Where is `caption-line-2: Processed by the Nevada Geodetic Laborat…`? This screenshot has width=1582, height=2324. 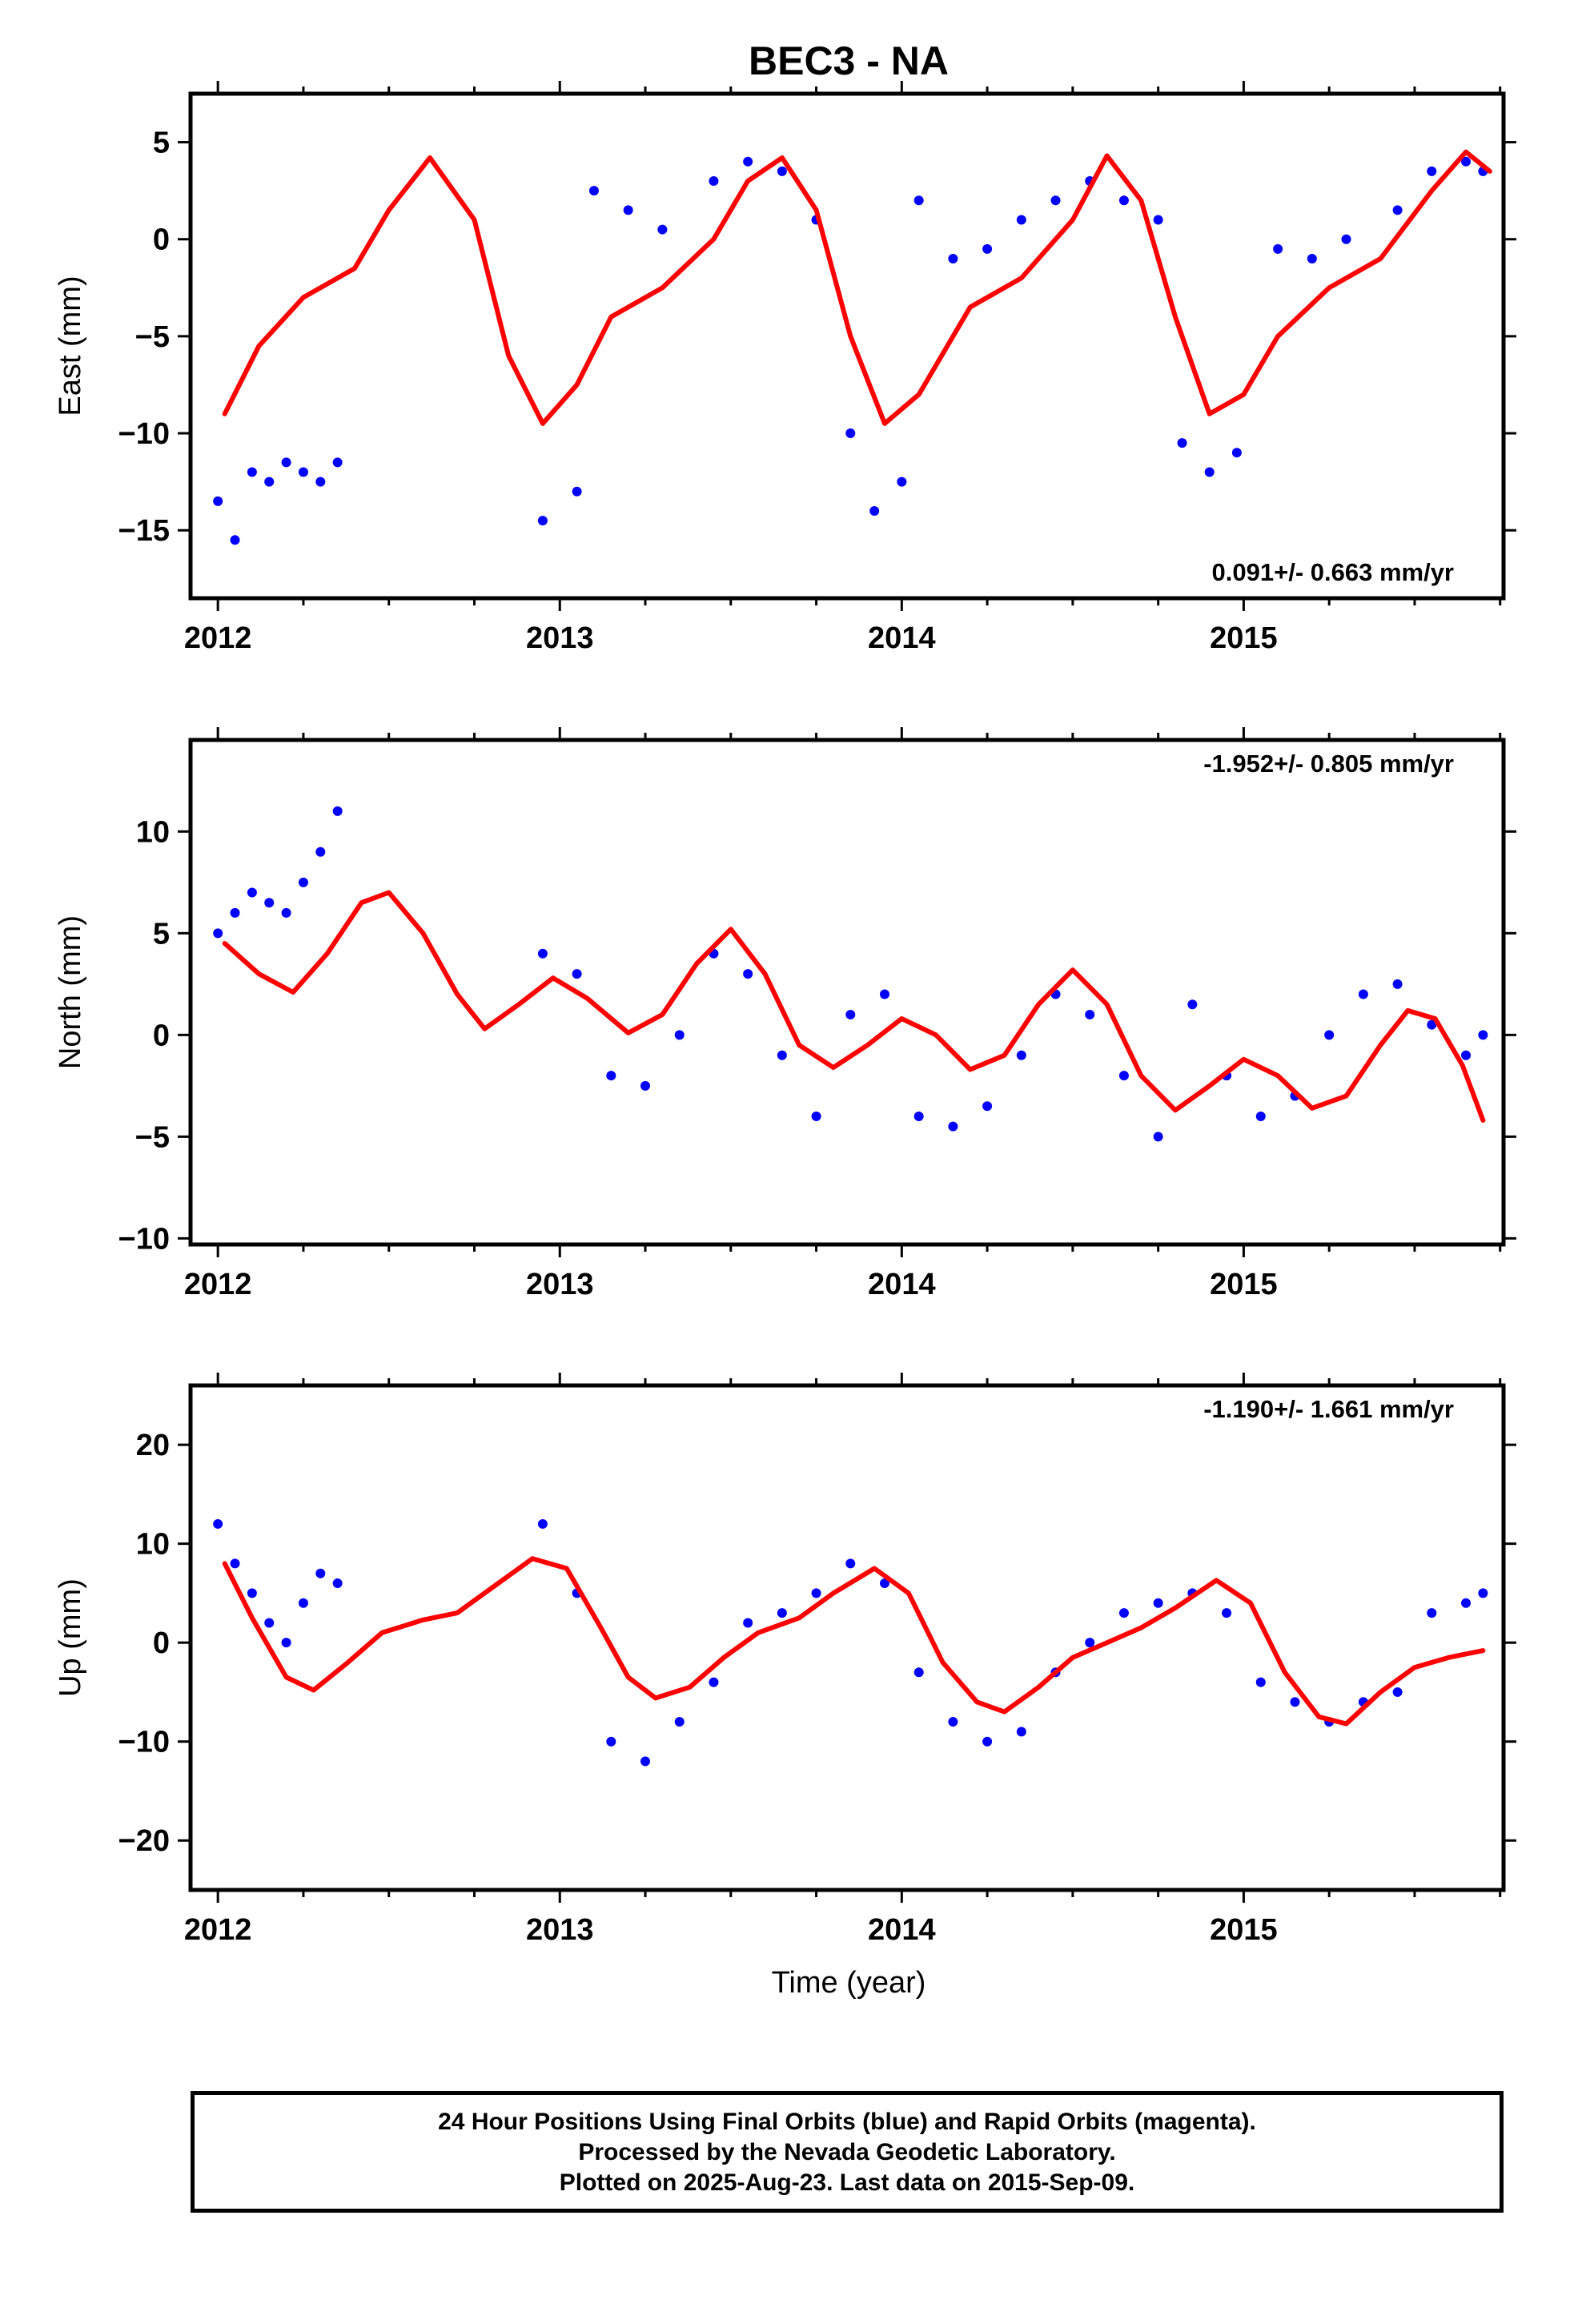 caption-line-2: Processed by the Nevada Geodetic Laborat… is located at coordinates (847, 2152).